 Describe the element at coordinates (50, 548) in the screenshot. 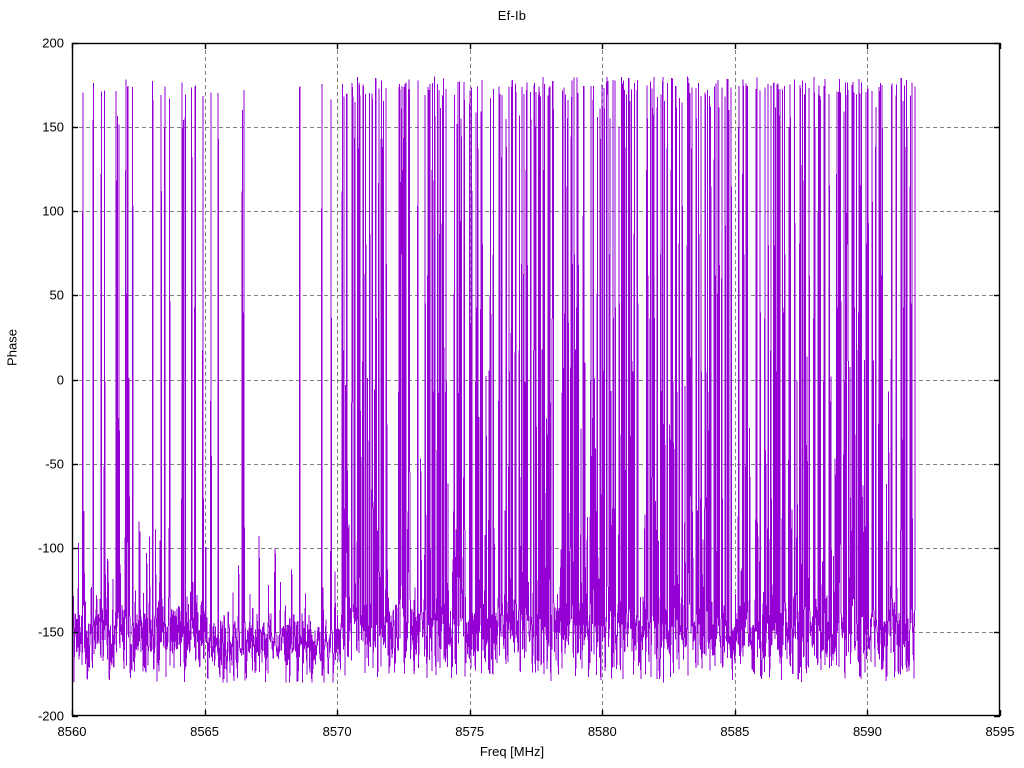

I see `y-tick-label: -100` at that location.